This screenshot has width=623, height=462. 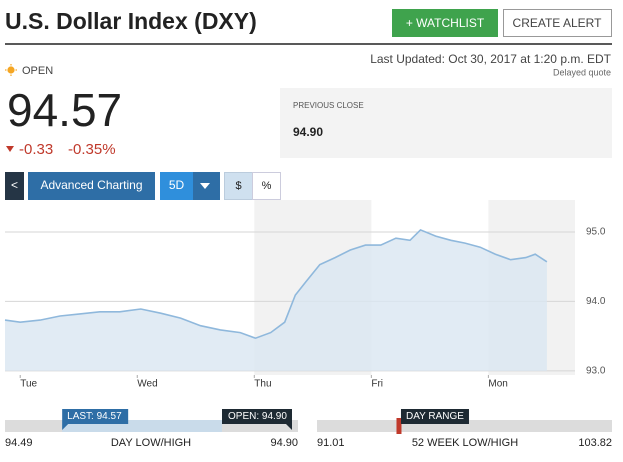 I want to click on range-marker, so click(x=399, y=426).